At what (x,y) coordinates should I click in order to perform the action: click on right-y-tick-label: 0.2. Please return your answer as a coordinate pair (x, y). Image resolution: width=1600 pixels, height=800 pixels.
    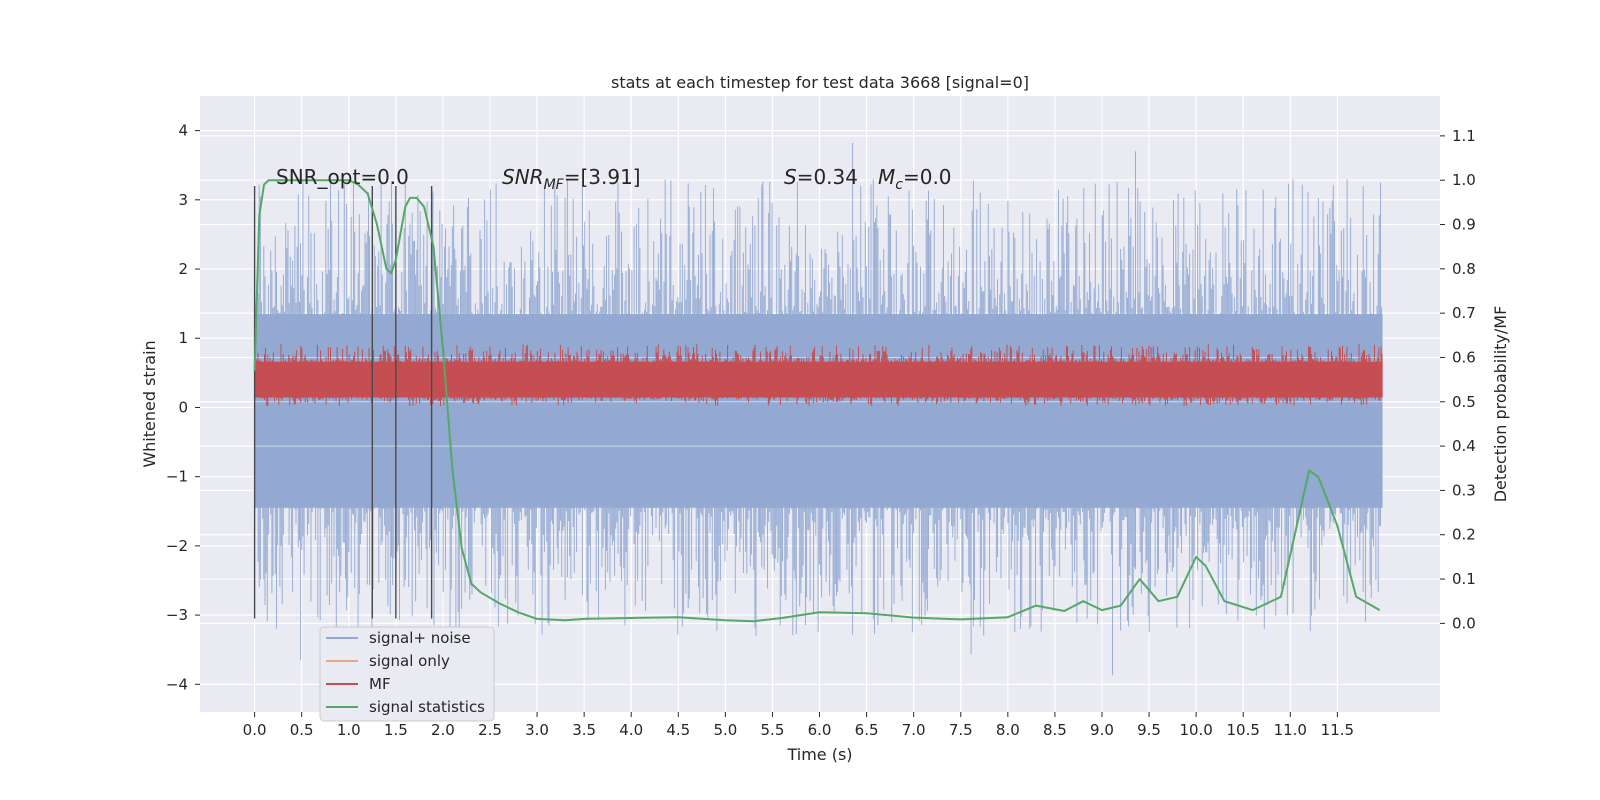
    Looking at the image, I should click on (1464, 535).